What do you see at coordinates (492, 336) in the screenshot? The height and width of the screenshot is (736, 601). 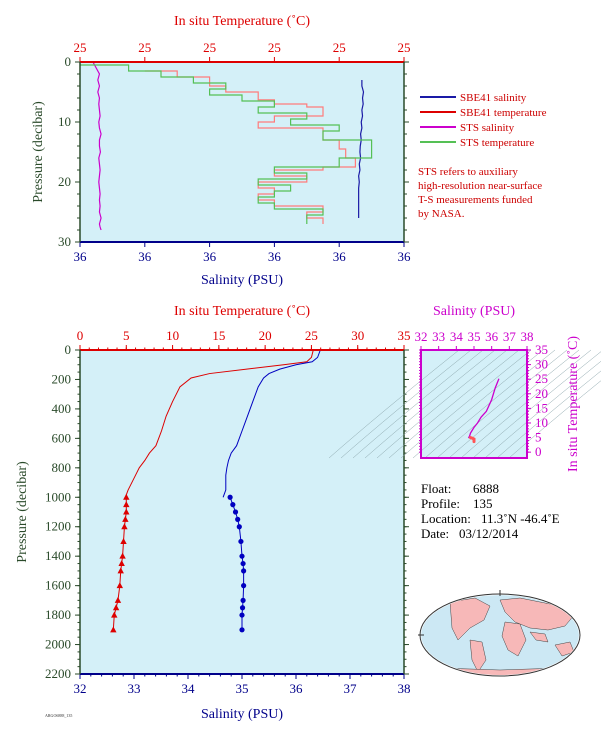 I see `ts-top-tick-label: 36` at bounding box center [492, 336].